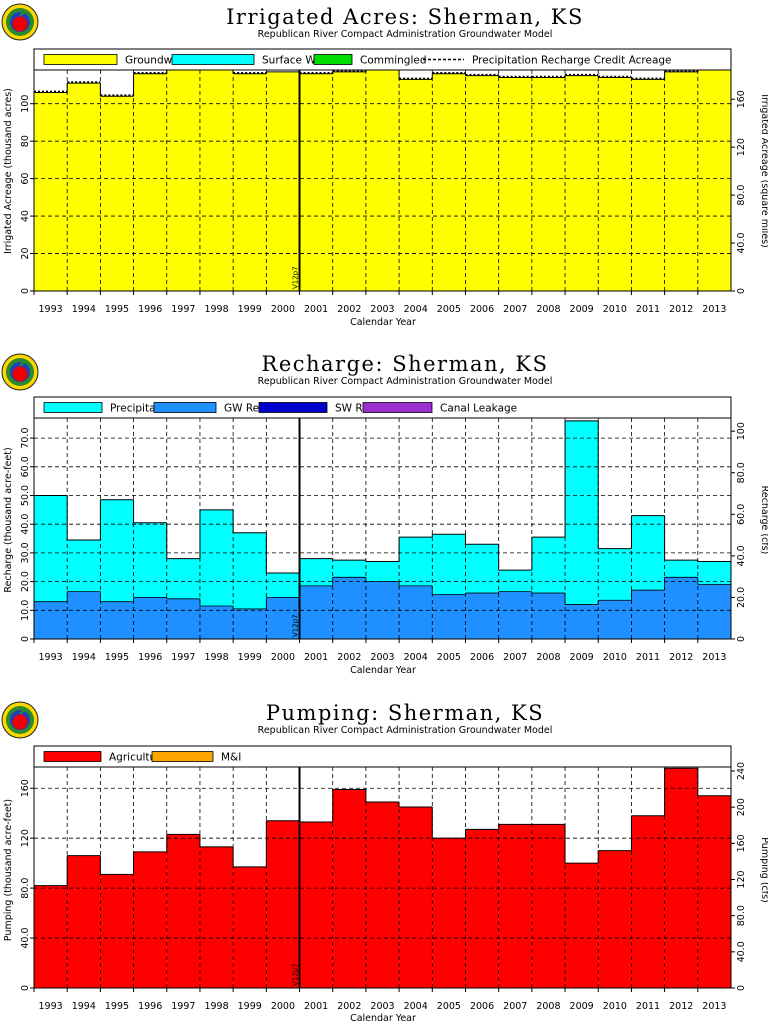 The height and width of the screenshot is (1028, 768). What do you see at coordinates (25, 216) in the screenshot?
I see `y-tick-label-40: 40` at bounding box center [25, 216].